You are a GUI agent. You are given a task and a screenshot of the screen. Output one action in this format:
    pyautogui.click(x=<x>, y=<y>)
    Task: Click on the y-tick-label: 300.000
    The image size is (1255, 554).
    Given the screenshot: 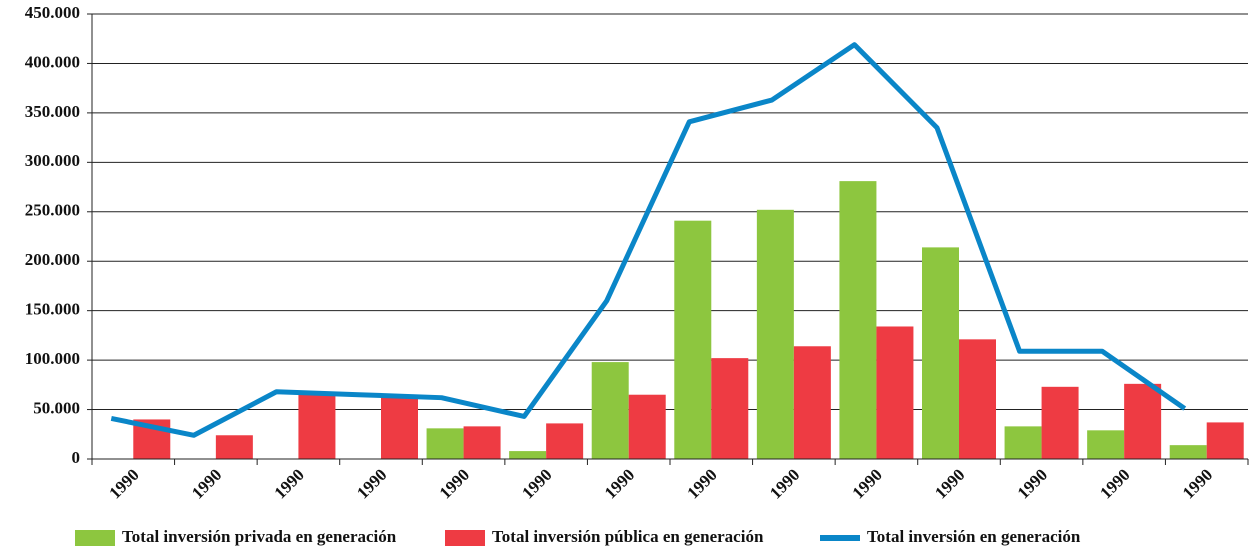 What is the action you would take?
    pyautogui.click(x=52, y=160)
    